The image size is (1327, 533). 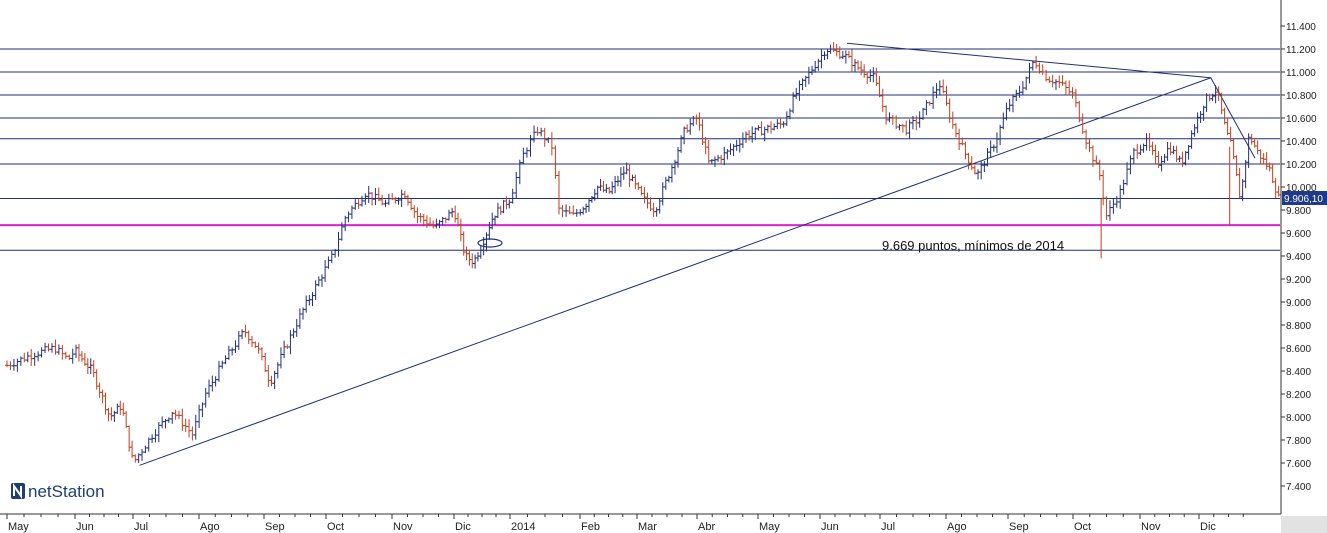 What do you see at coordinates (66, 491) in the screenshot?
I see `netstation-logo-text: netStation` at bounding box center [66, 491].